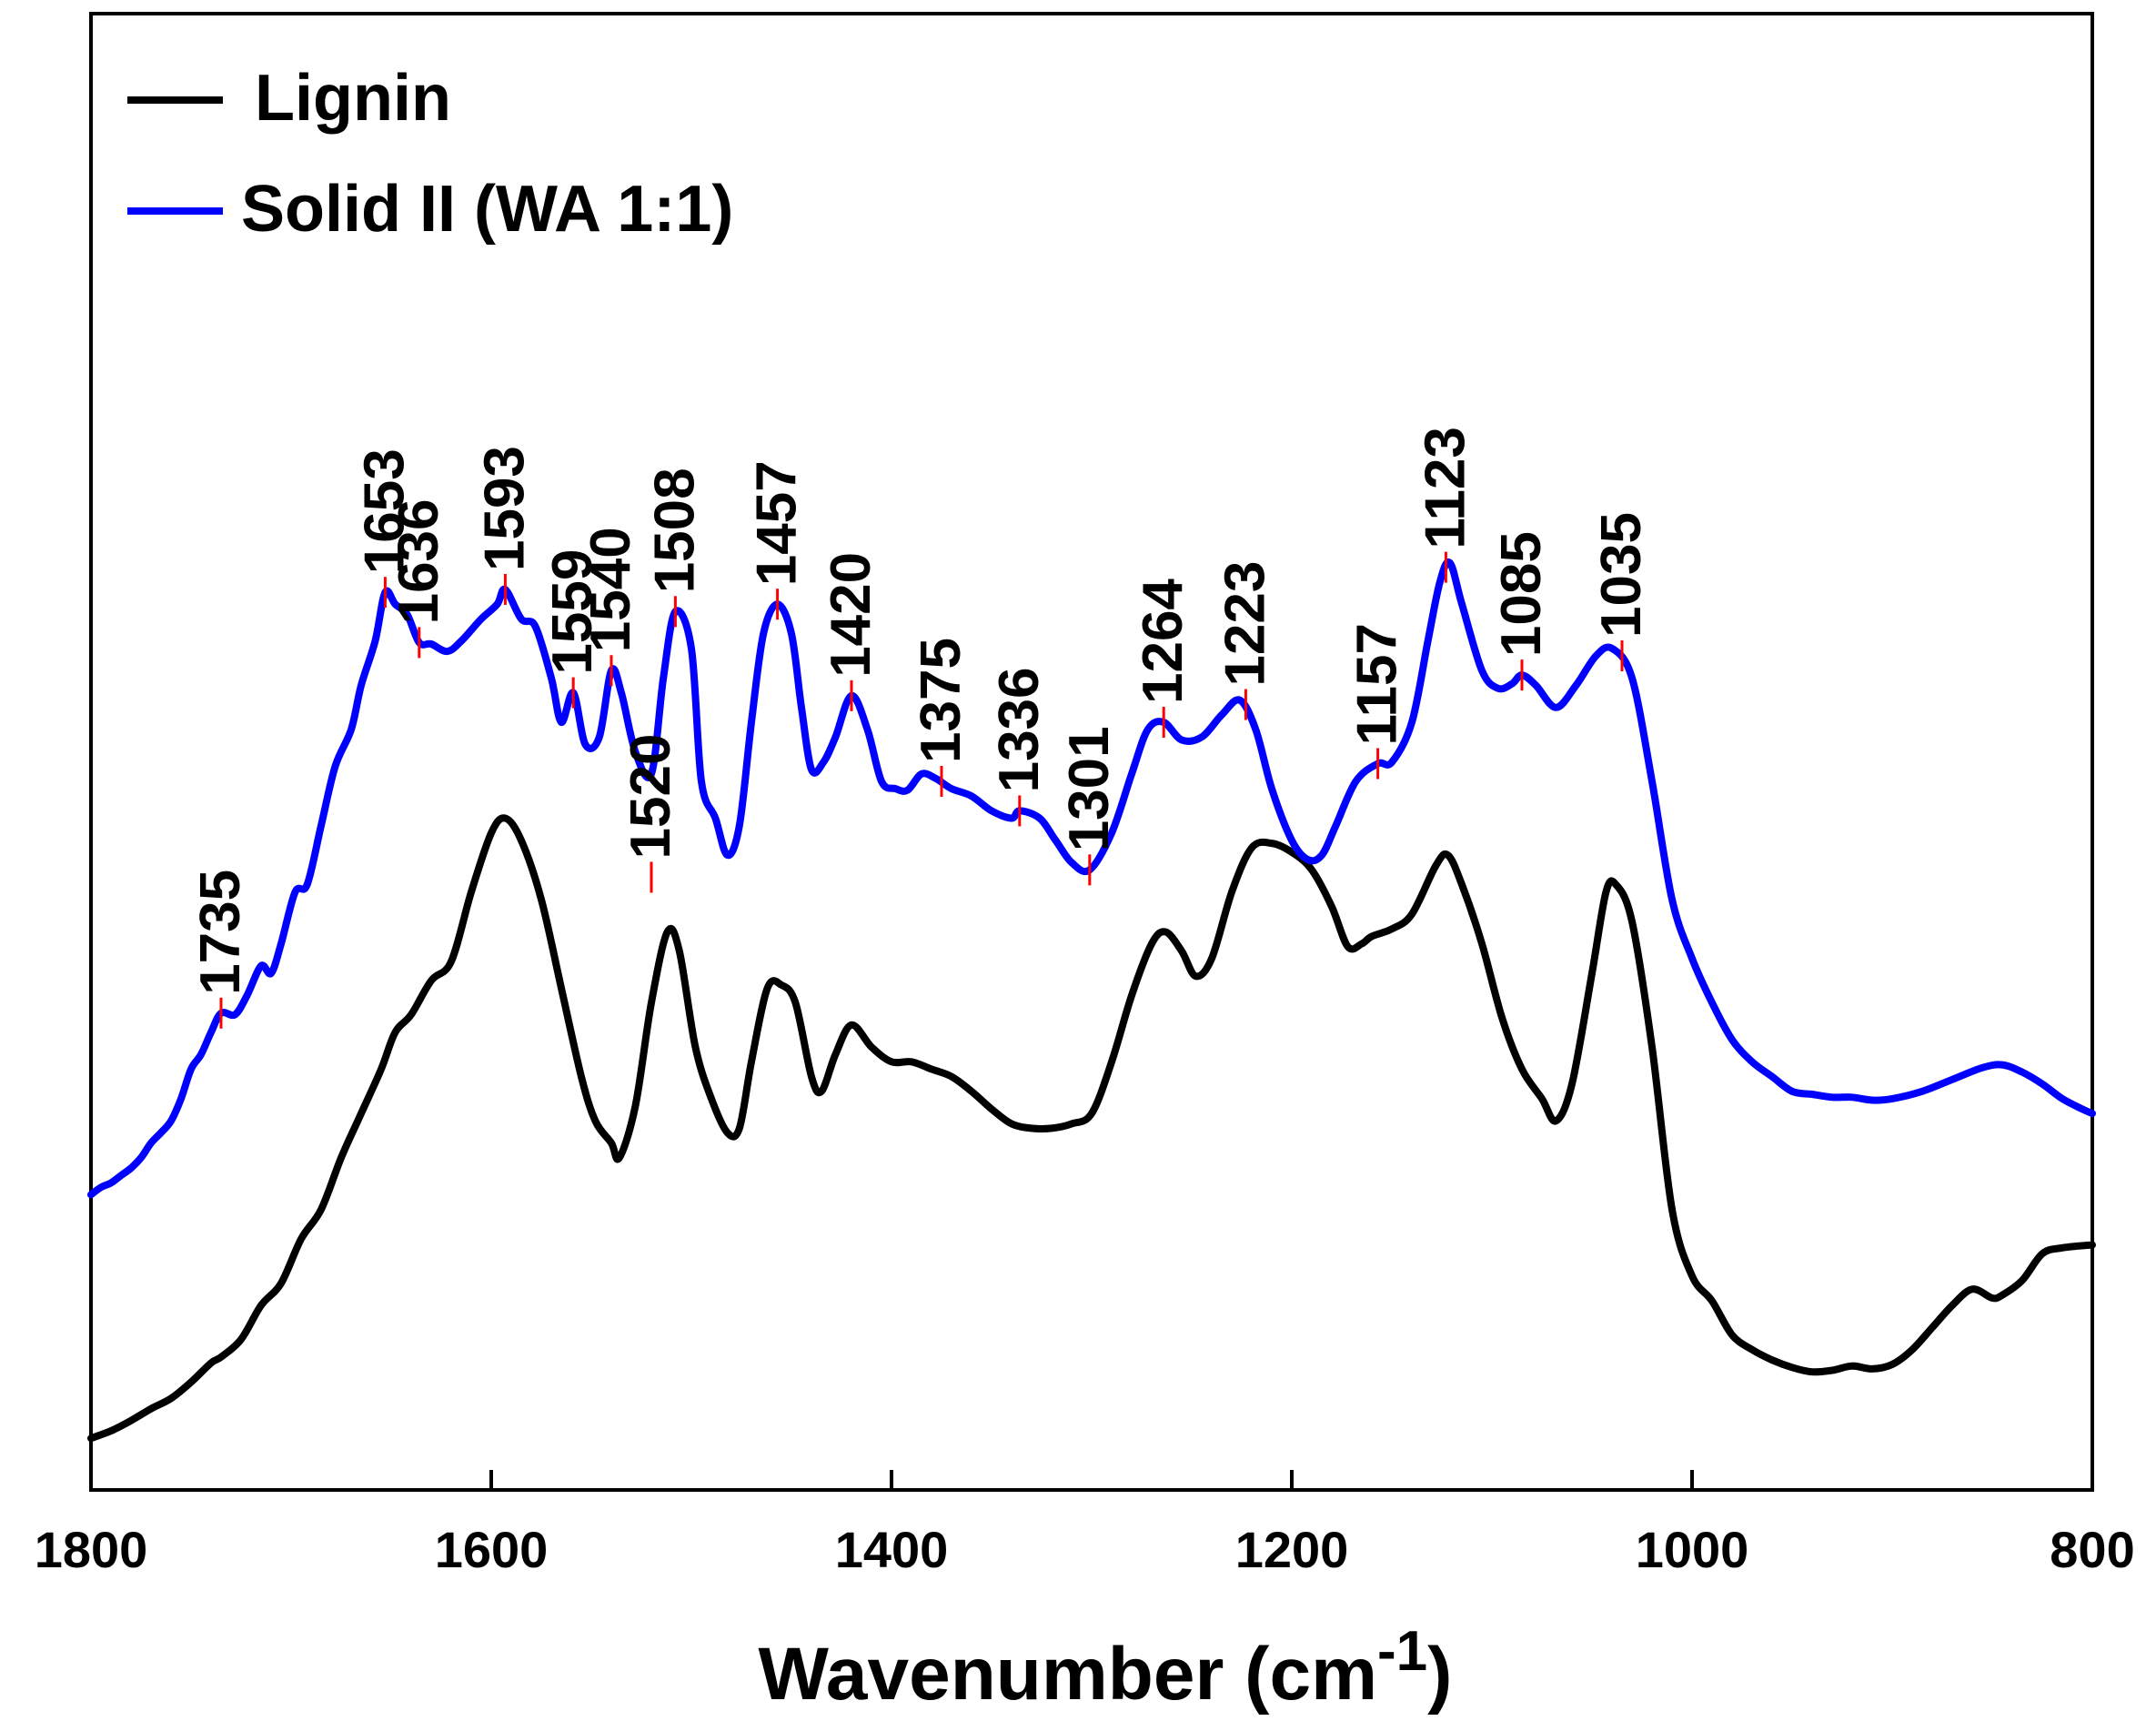 The width and height of the screenshot is (2156, 1731). I want to click on peak-label-1457: 1457, so click(777, 523).